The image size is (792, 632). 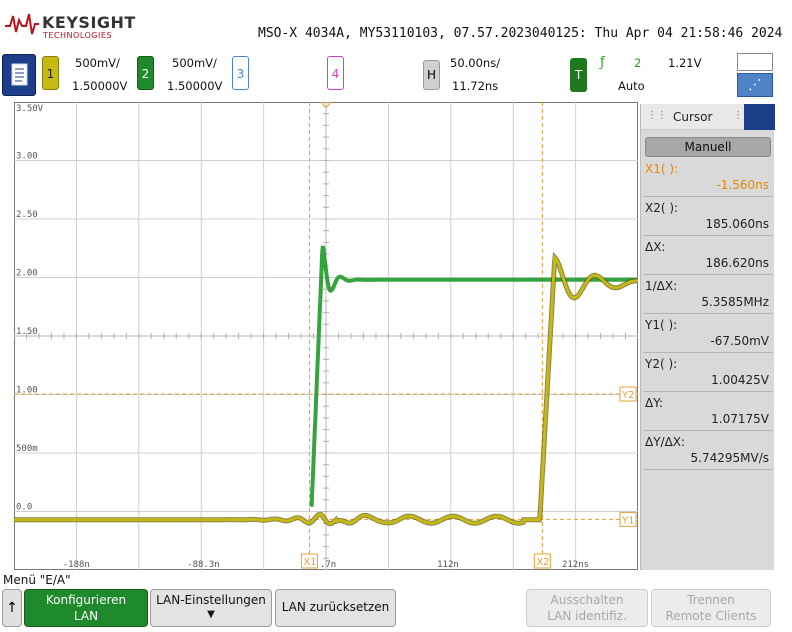 What do you see at coordinates (661, 325) in the screenshot?
I see `cursor-readout-label: Y1( ):` at bounding box center [661, 325].